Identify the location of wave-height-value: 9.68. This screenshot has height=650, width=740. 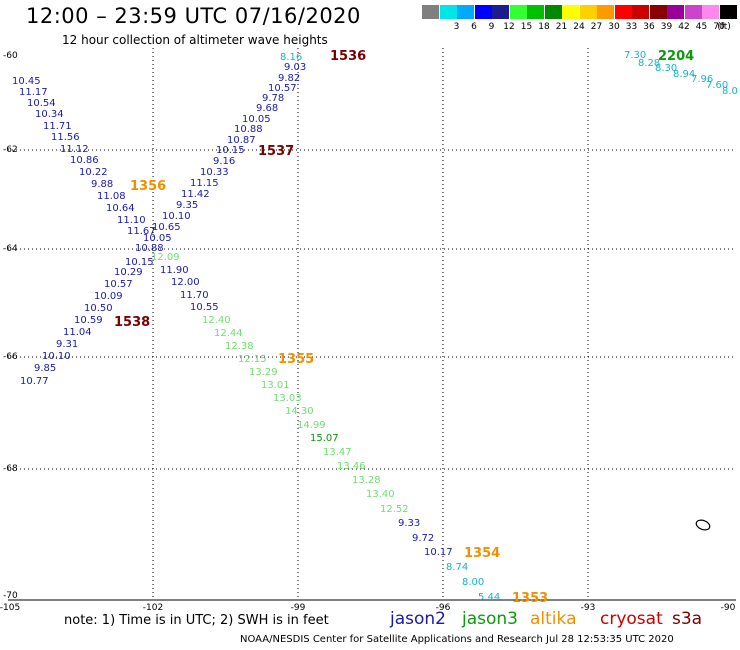
(267, 108).